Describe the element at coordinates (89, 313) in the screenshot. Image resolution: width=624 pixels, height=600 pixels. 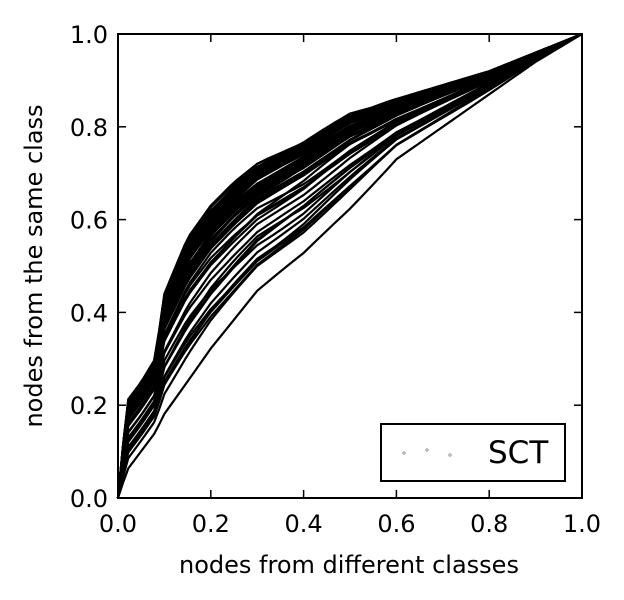
I see `y-tick-label: 0.4` at that location.